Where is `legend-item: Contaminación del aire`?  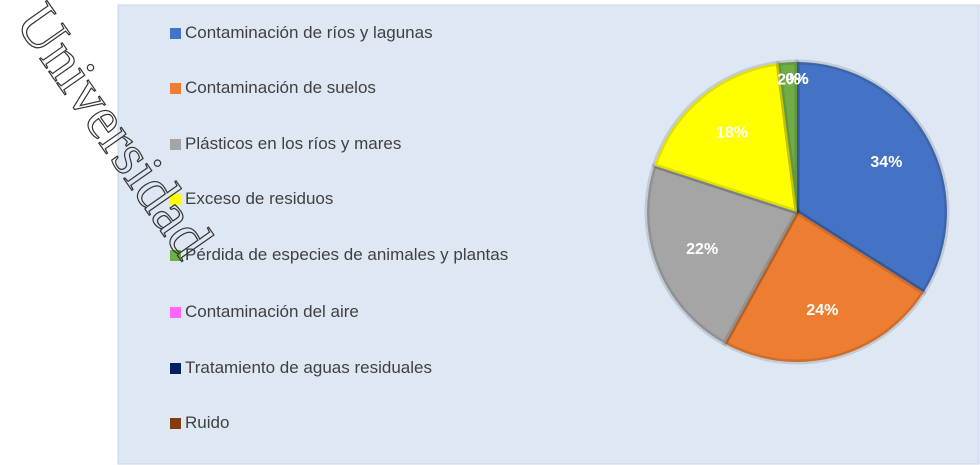 legend-item: Contaminación del aire is located at coordinates (350, 312).